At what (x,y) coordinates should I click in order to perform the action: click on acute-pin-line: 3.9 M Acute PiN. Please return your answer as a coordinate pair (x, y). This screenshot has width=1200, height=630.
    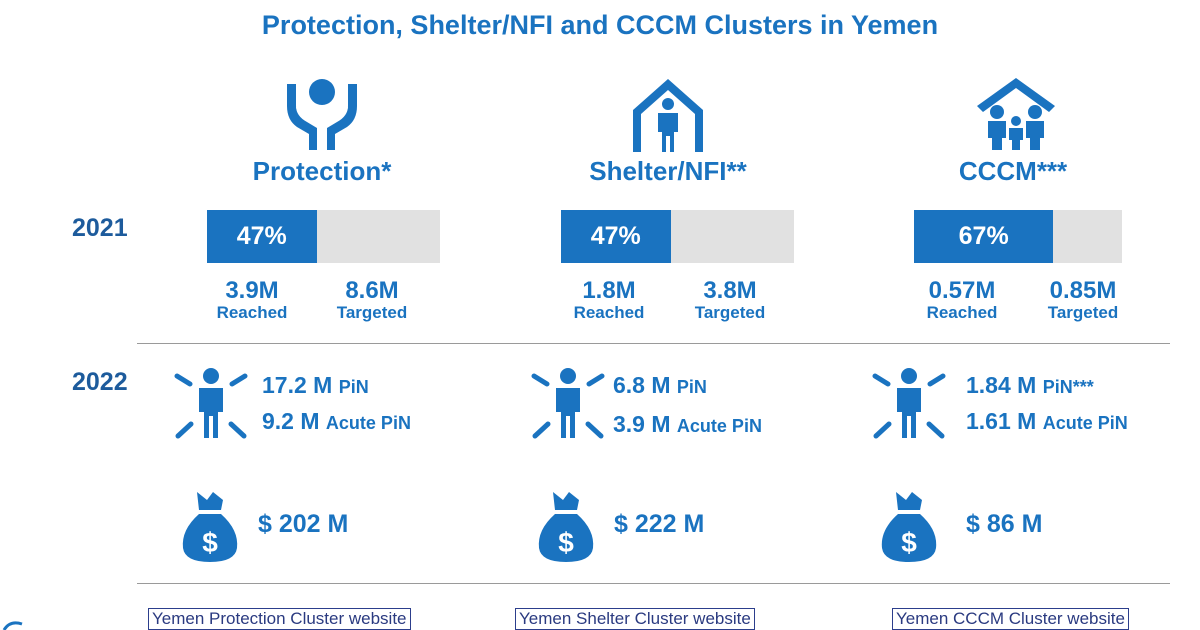
    Looking at the image, I should click on (687, 424).